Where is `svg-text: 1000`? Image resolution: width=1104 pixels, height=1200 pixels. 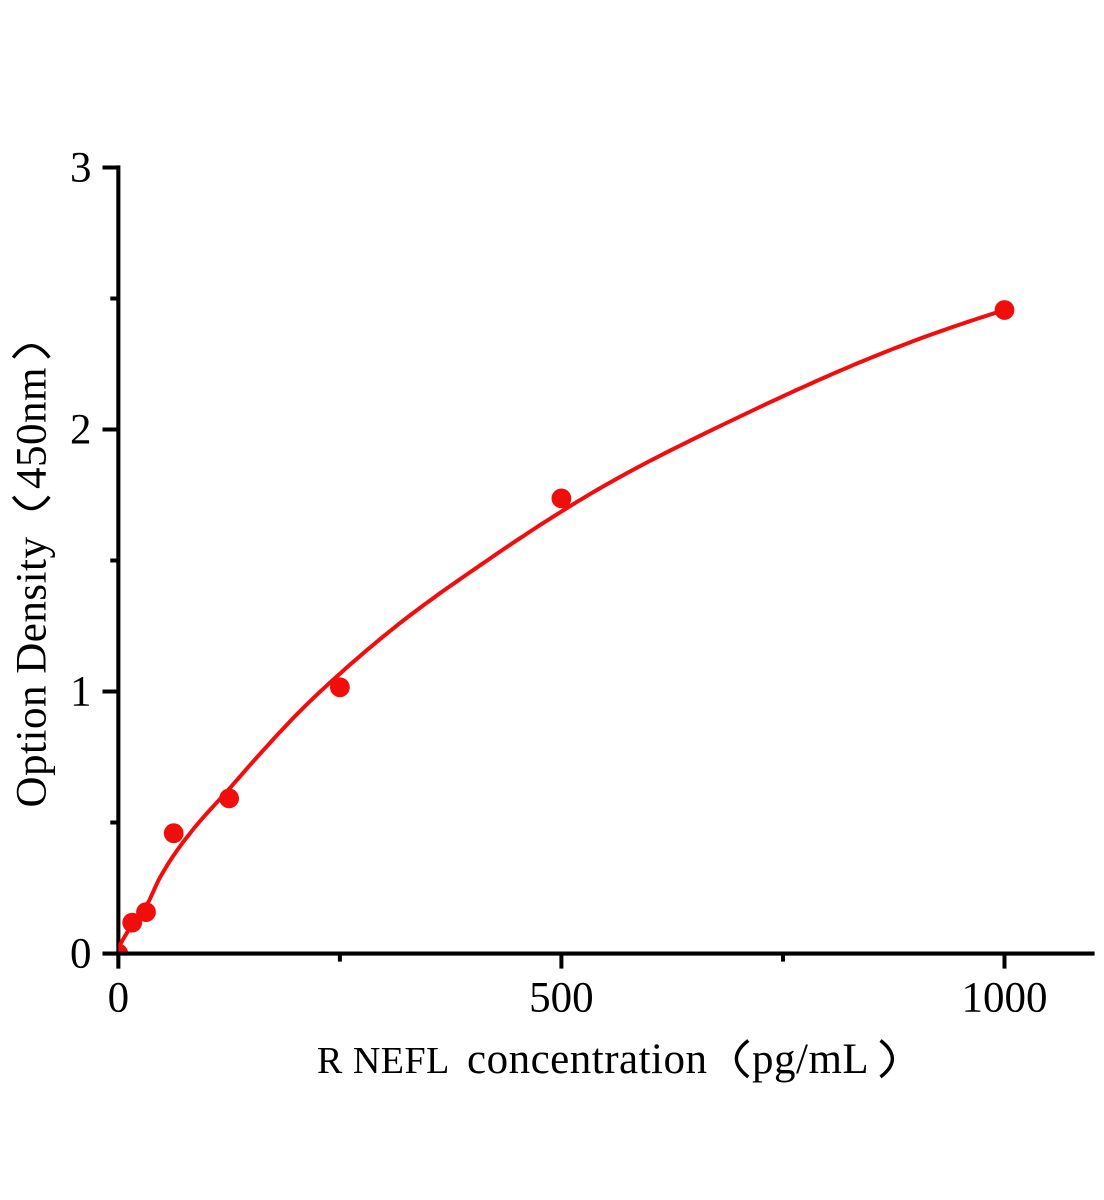 svg-text: 1000 is located at coordinates (1005, 998).